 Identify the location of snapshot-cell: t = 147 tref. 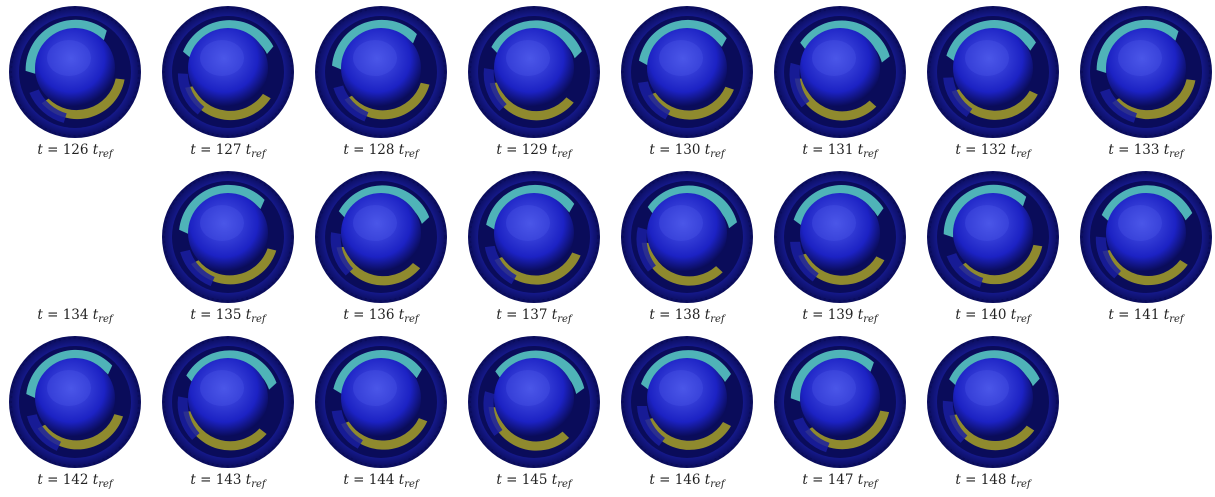
(840, 414).